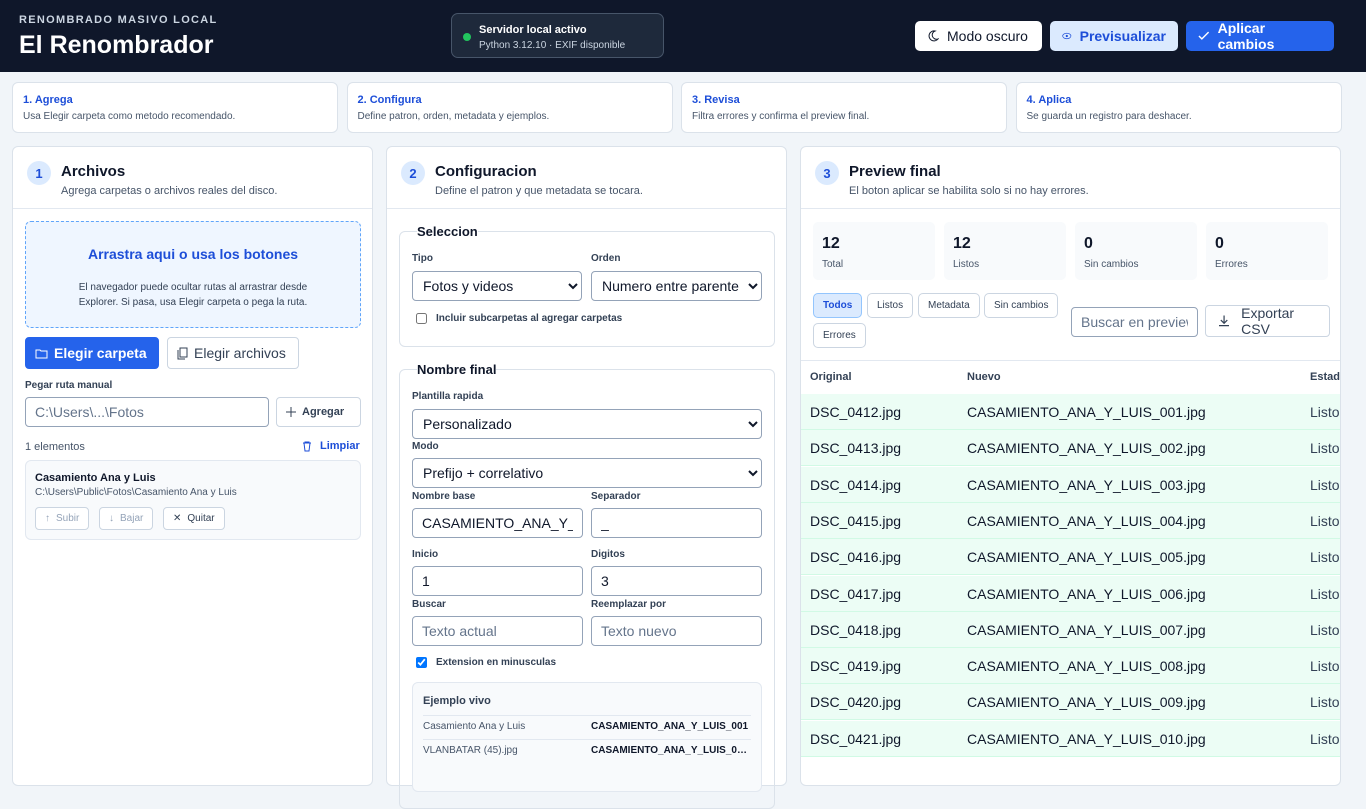 This screenshot has width=1366, height=809. What do you see at coordinates (118, 20) in the screenshot?
I see `eyebrow: RENOMBRADO MASIVO LOCAL` at bounding box center [118, 20].